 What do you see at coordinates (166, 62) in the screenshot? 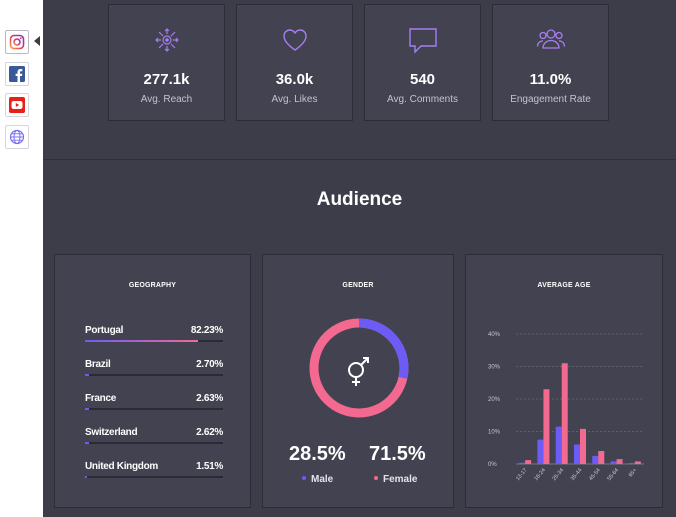
I see `stat-card-reach: 277.1k Avg. Reach` at bounding box center [166, 62].